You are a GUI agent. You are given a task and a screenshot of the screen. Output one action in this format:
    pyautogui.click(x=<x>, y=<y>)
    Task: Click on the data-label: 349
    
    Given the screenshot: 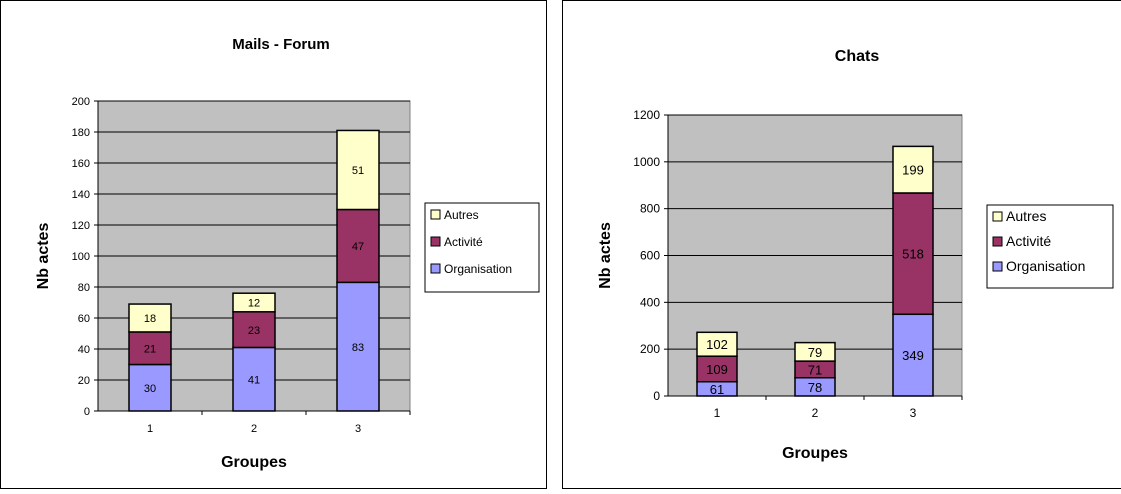 What is the action you would take?
    pyautogui.click(x=913, y=355)
    